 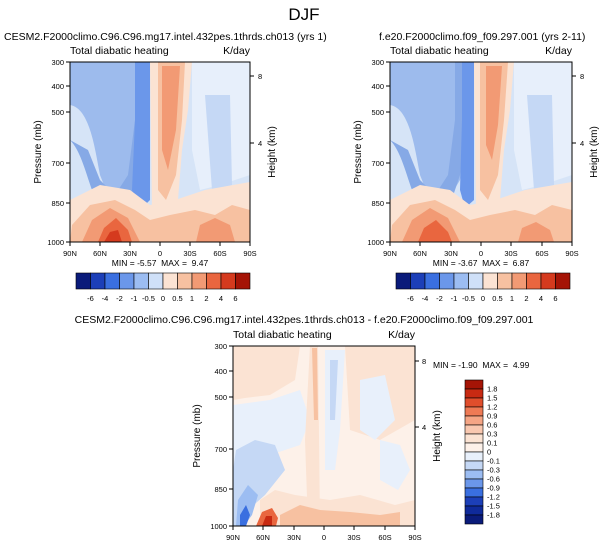 I want to click on panel-1-y2label: Height (km), so click(x=272, y=152).